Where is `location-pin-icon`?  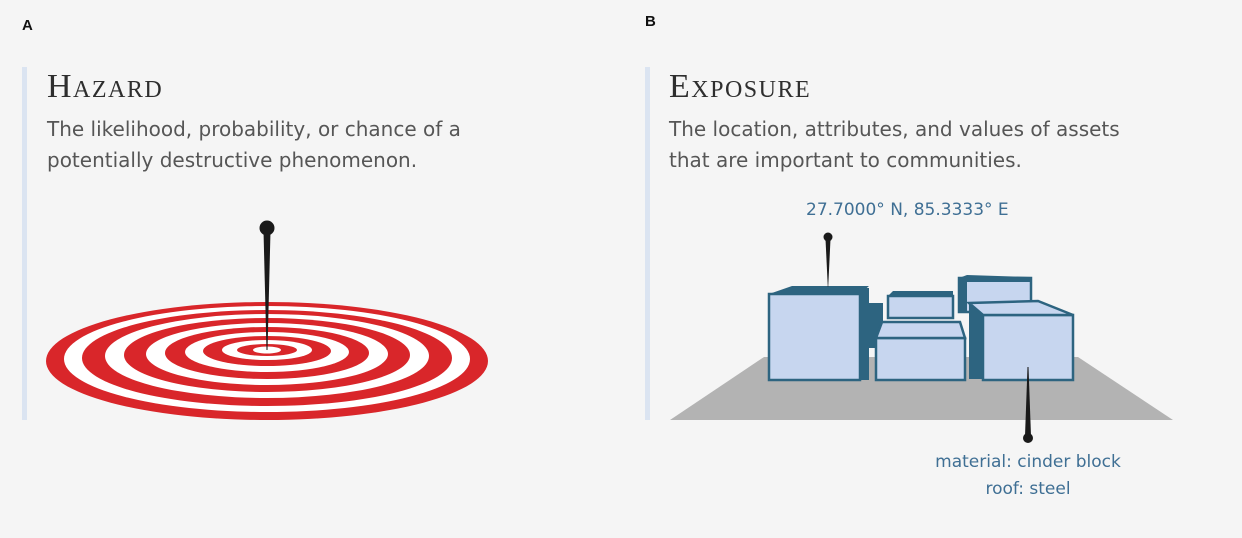
location-pin-icon is located at coordinates (828, 259).